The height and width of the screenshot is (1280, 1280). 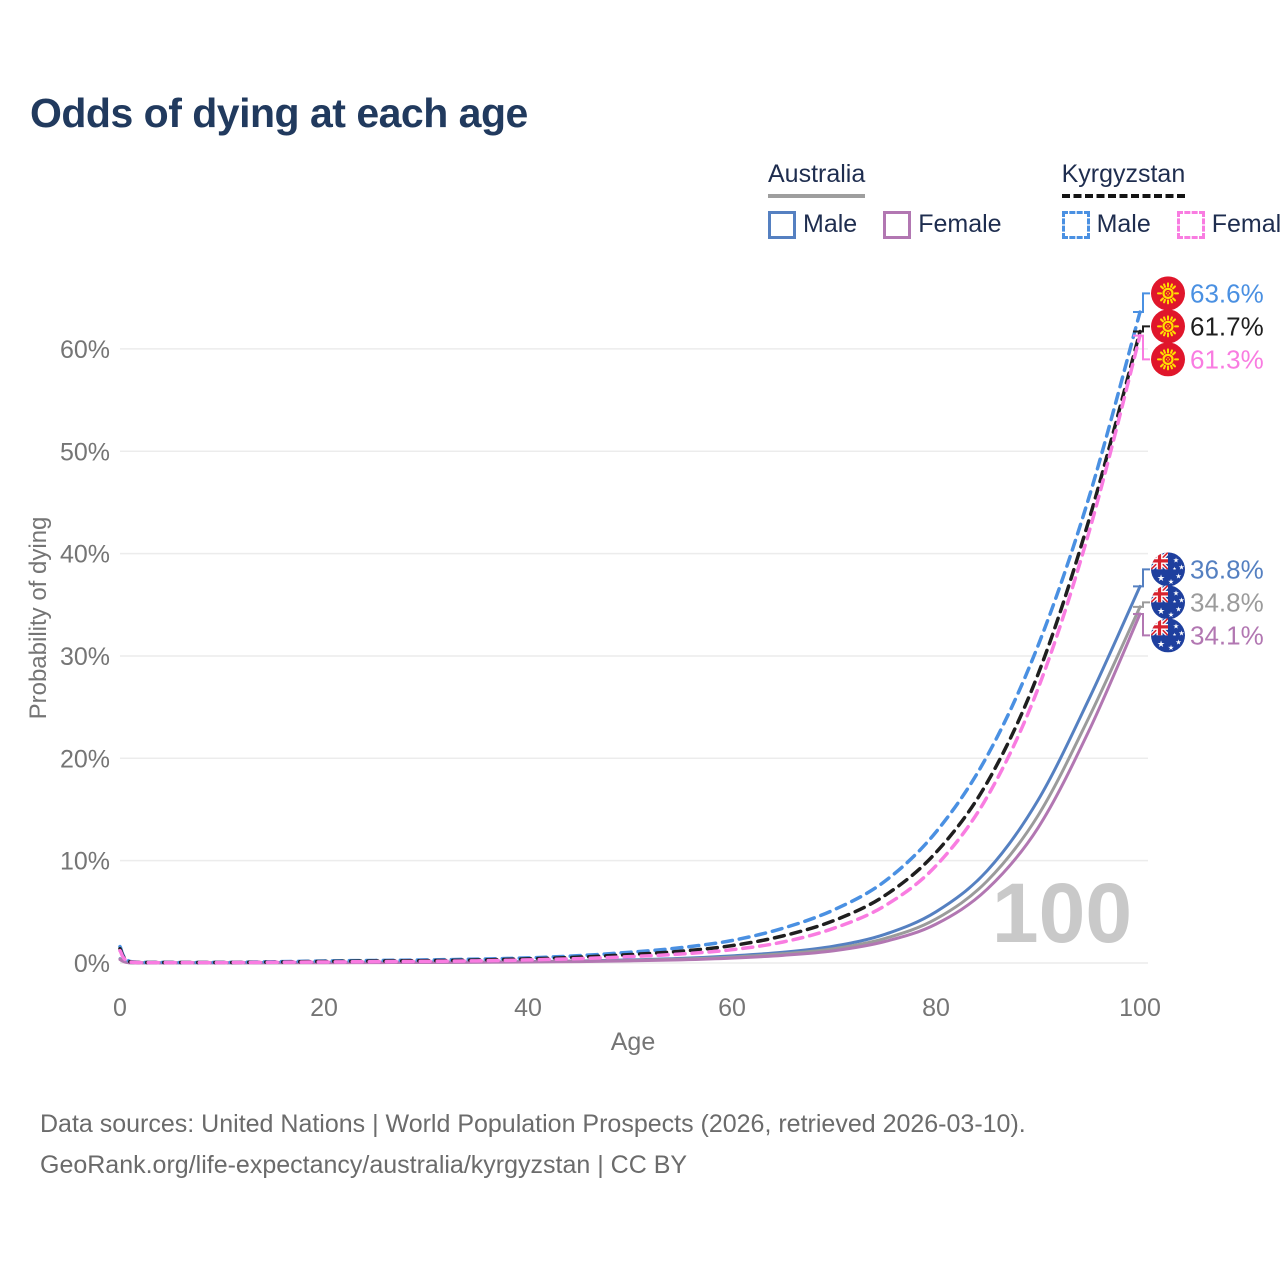 What do you see at coordinates (120, 1008) in the screenshot?
I see `x-tick-label: 0` at bounding box center [120, 1008].